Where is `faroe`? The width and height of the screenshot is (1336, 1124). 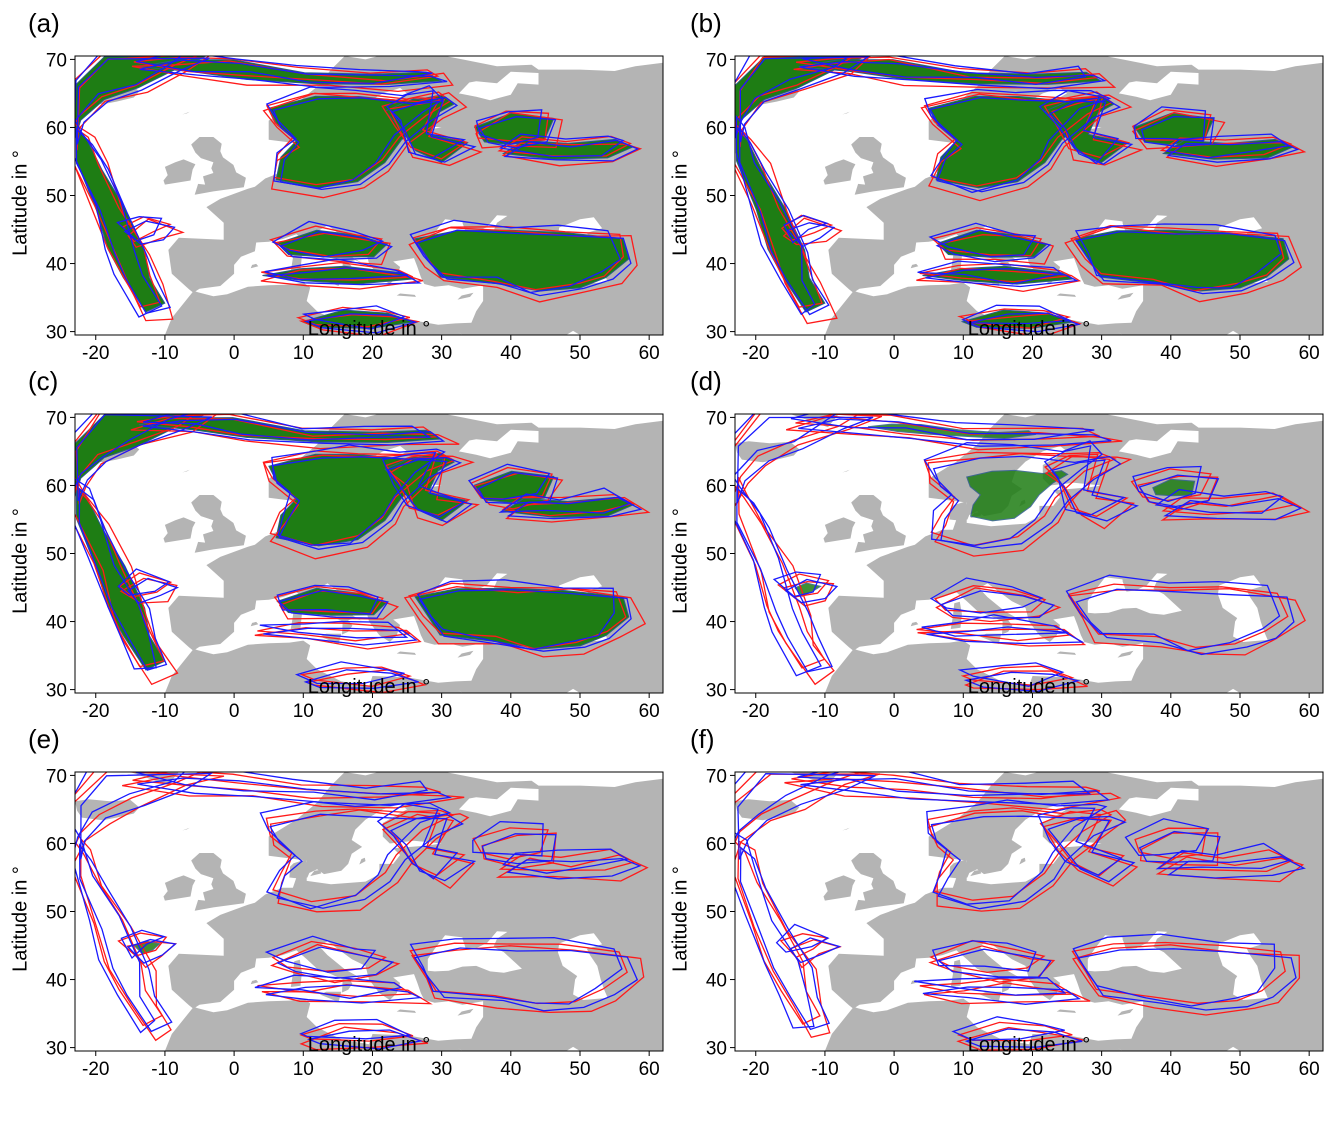 faroe is located at coordinates (846, 113).